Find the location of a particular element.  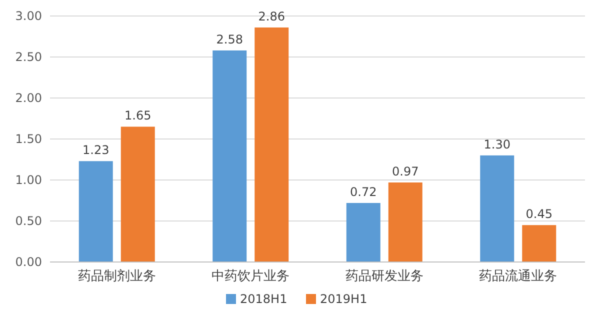

y-tick-label: 2.50 is located at coordinates (28, 57).